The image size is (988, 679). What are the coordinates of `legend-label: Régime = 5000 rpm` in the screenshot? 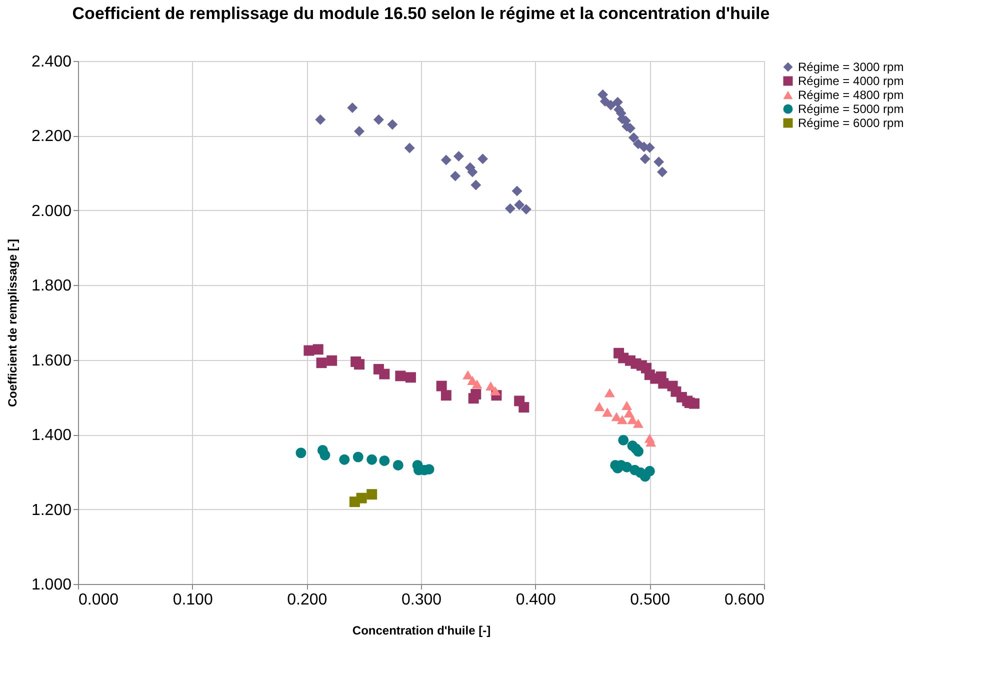 It's located at (851, 109).